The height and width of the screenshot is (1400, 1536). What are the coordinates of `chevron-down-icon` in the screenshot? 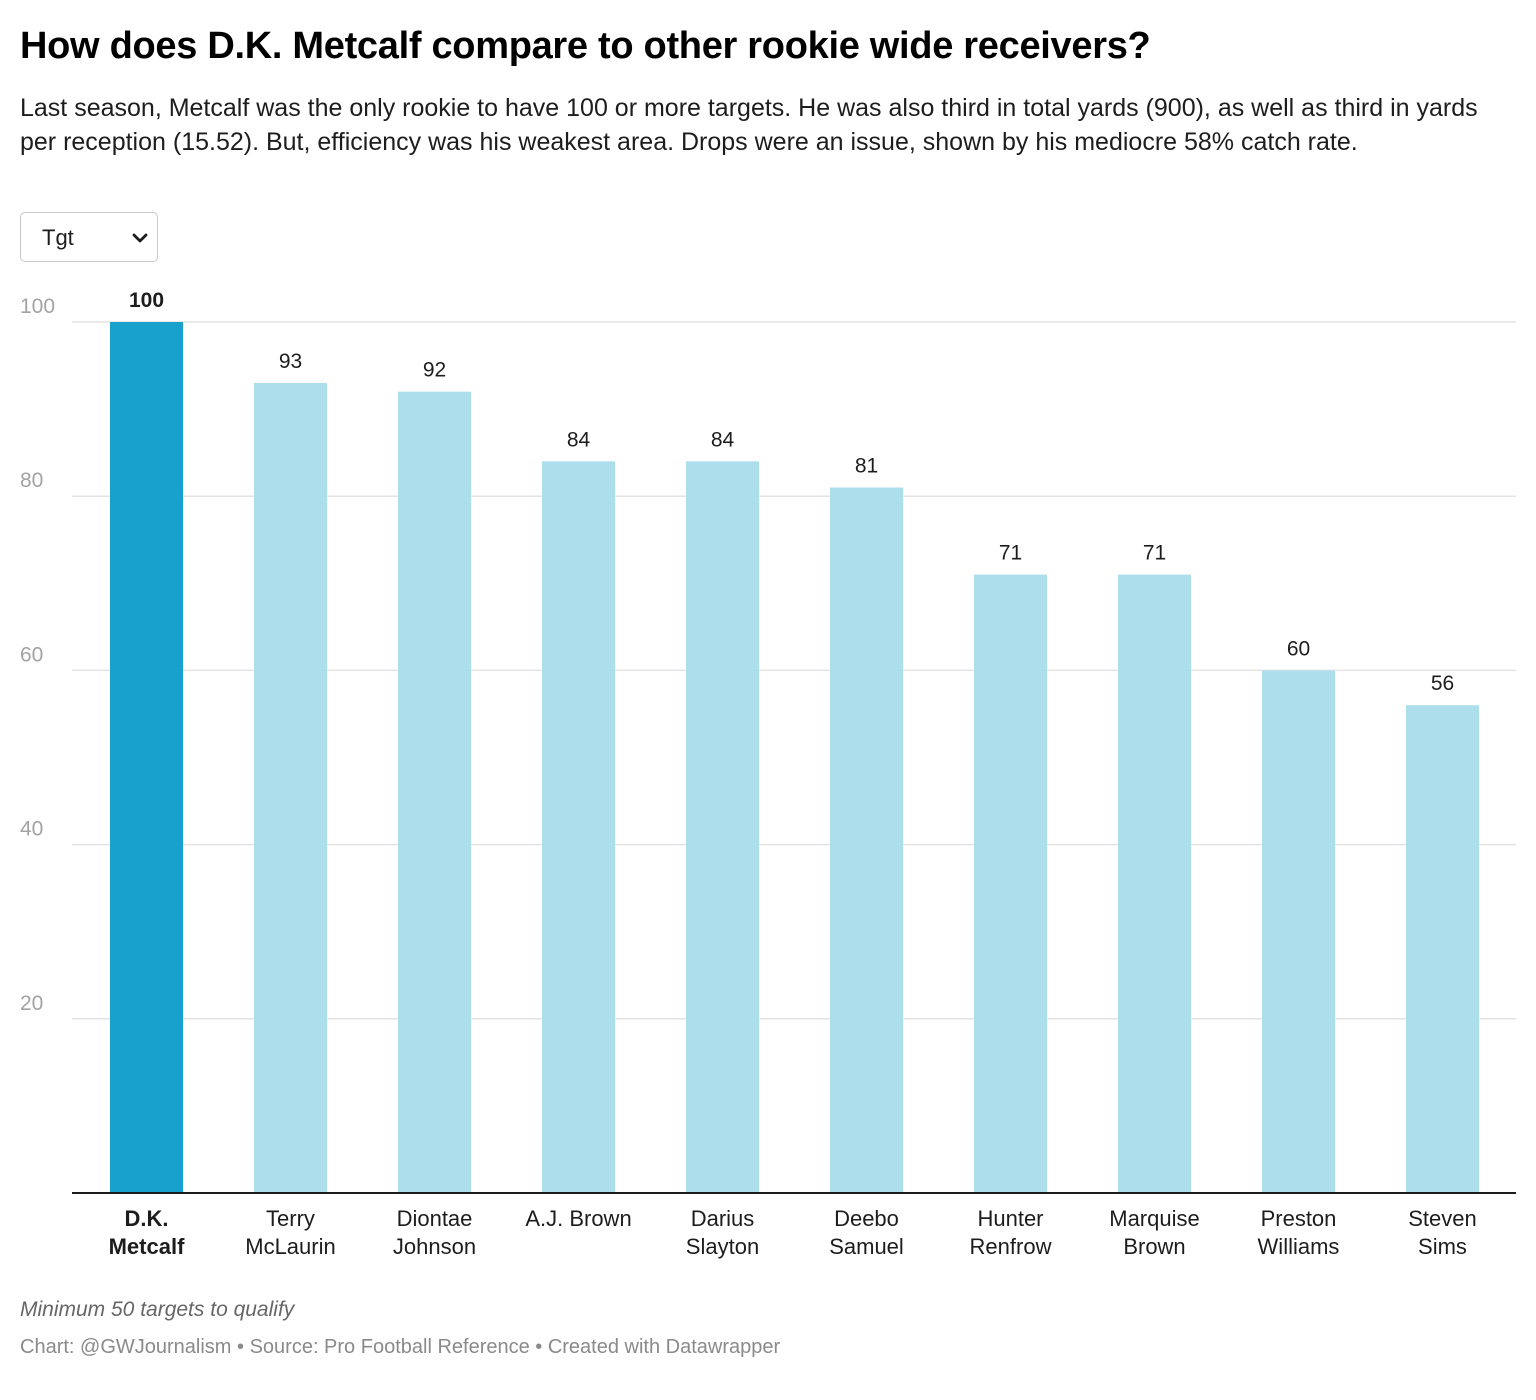 It's located at (140, 238).